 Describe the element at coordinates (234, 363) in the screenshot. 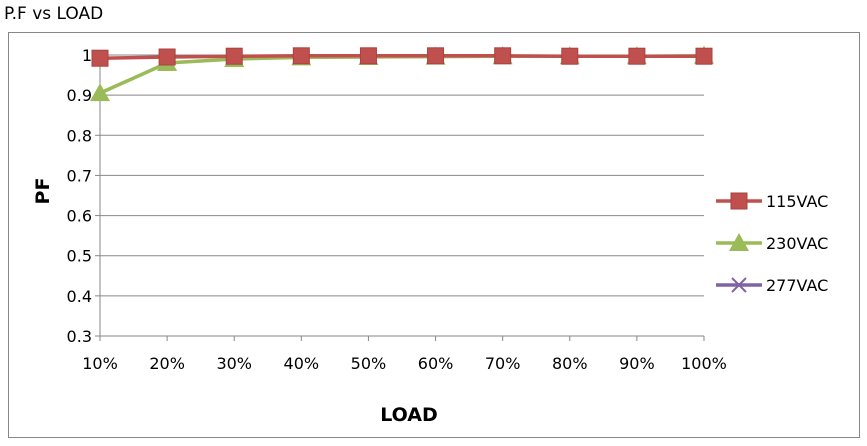

I see `x-tick-label: 30%` at that location.